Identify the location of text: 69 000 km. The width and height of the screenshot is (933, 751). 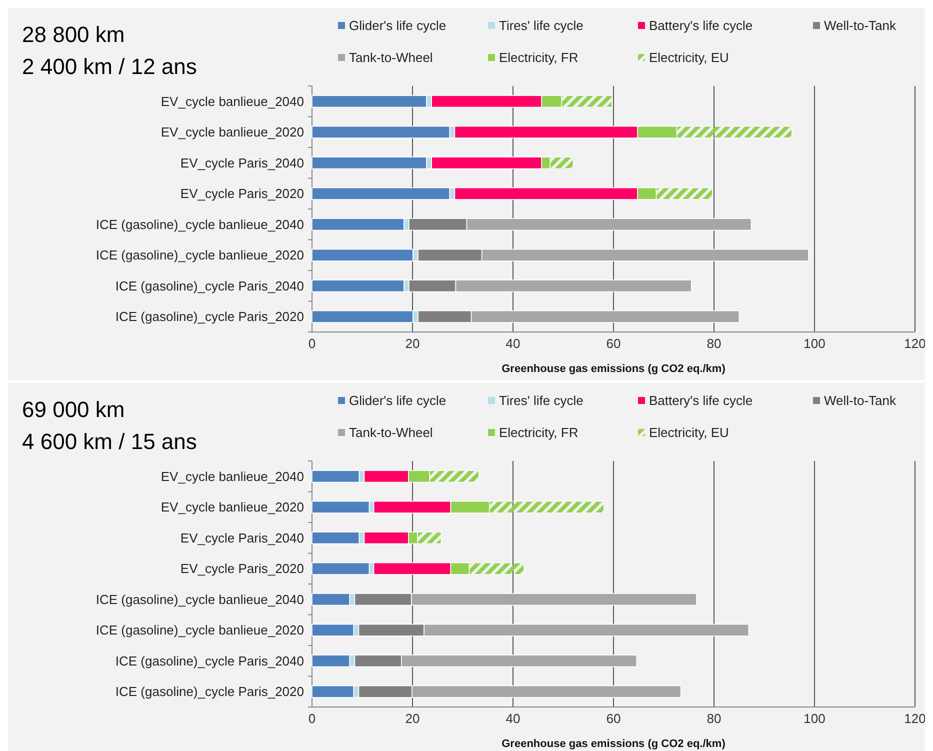
(73, 409).